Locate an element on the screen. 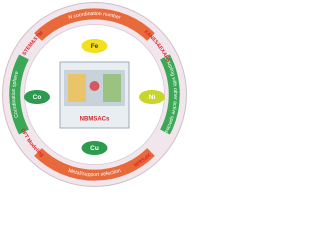 The image size is (320, 240). metal-label: Co is located at coordinates (37, 97).